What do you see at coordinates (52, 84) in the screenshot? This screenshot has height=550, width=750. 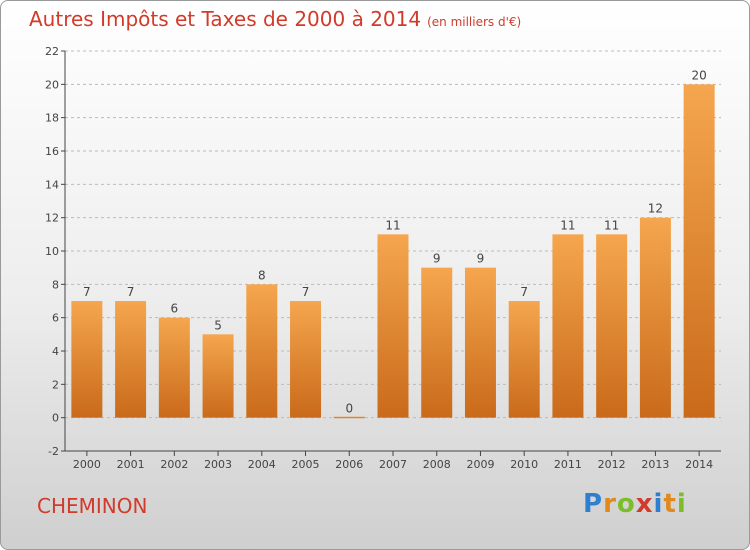 I see `y-tick-label: 20` at bounding box center [52, 84].